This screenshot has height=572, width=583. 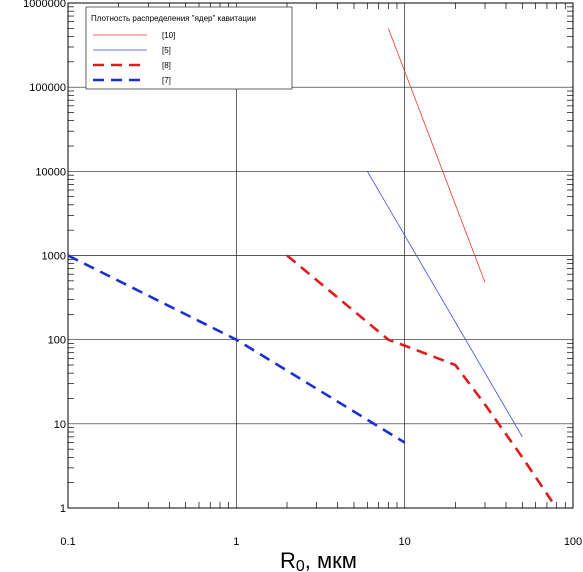 I want to click on y-tick-label: 1, so click(x=63, y=509).